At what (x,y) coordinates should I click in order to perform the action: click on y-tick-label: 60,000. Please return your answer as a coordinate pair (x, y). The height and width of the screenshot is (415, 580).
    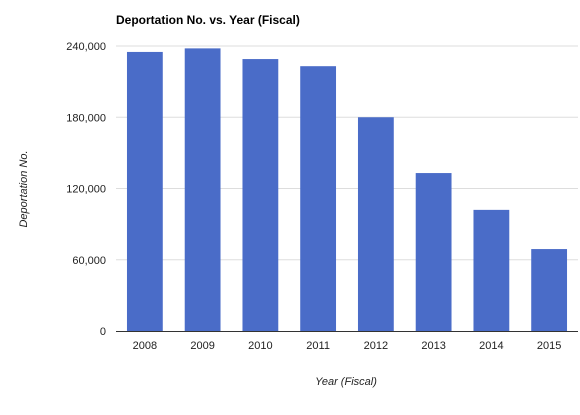
    Looking at the image, I should click on (89, 261).